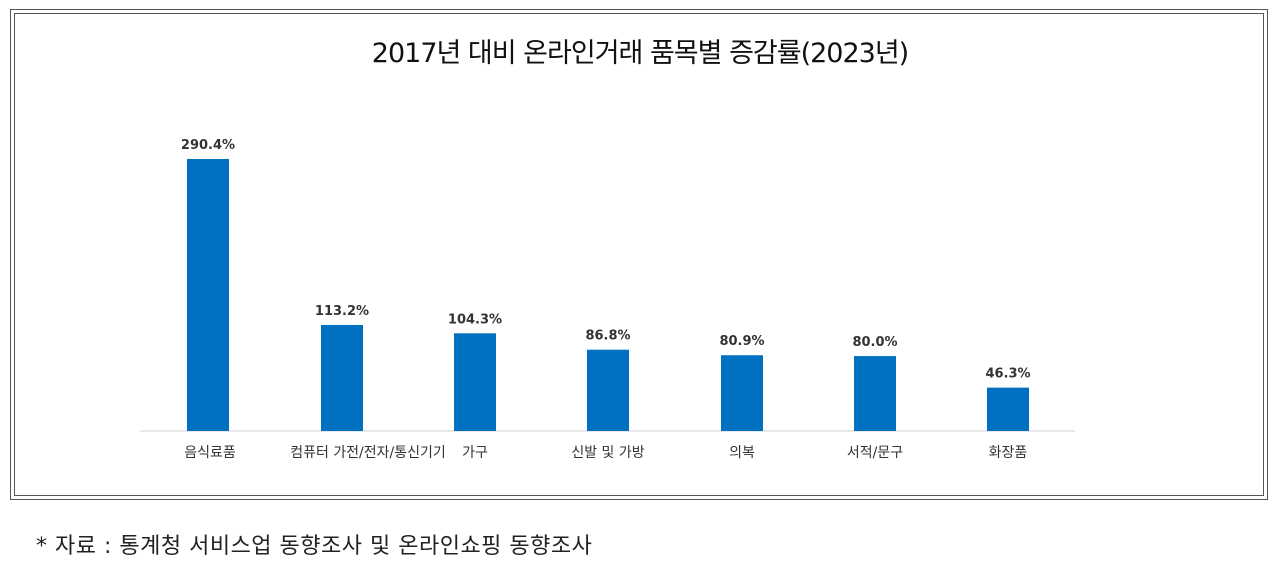 This screenshot has height=562, width=1280. Describe the element at coordinates (208, 145) in the screenshot. I see `data-label-1: 290.4%` at that location.